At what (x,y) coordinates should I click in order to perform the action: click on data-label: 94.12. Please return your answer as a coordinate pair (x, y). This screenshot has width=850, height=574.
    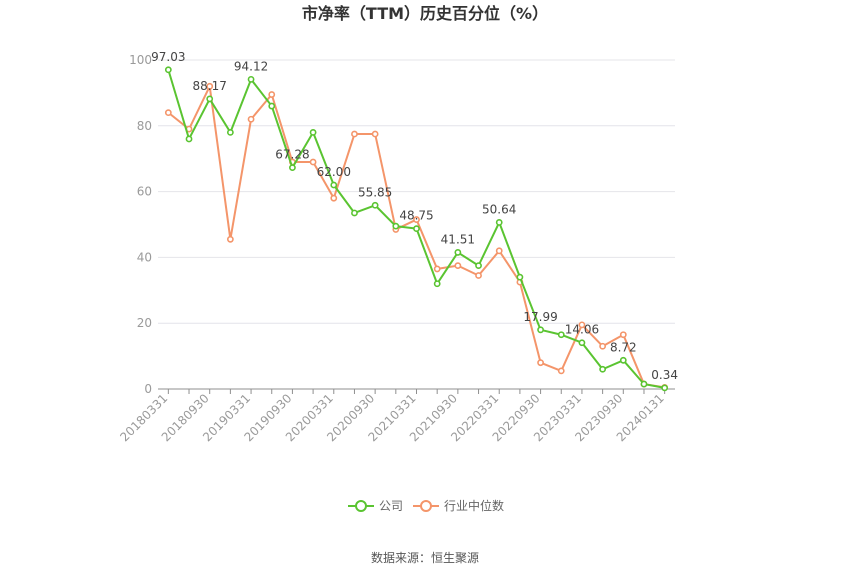
    Looking at the image, I should click on (251, 66).